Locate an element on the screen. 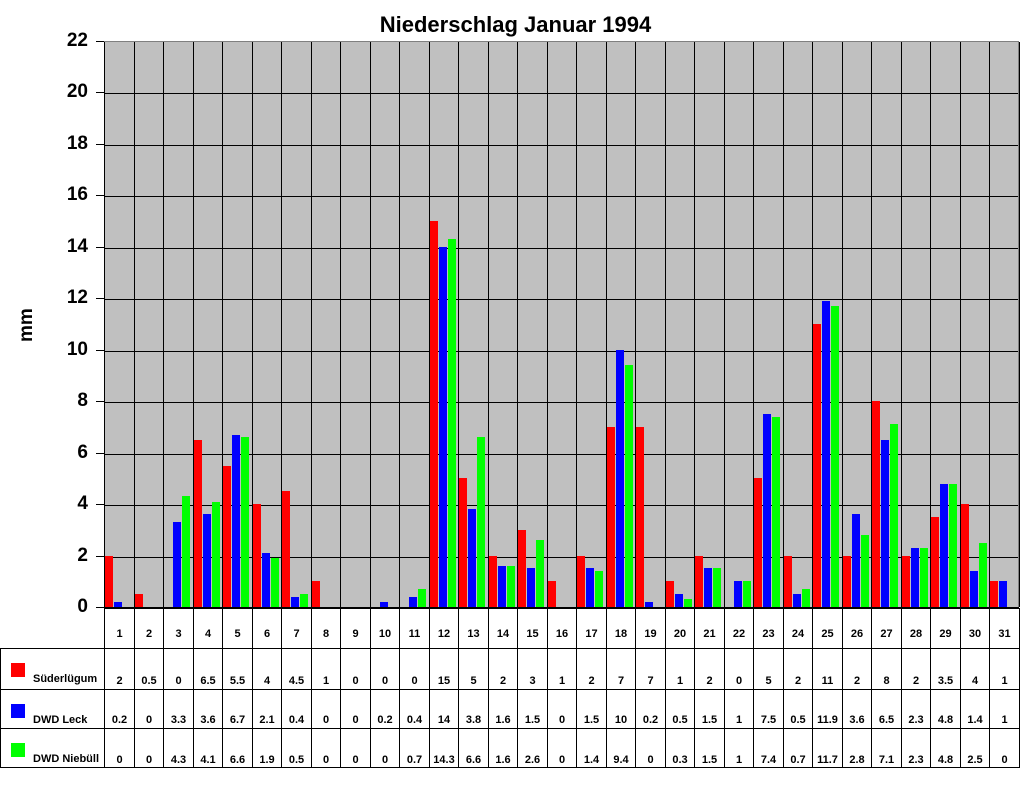  table-right-border is located at coordinates (1019, 688).